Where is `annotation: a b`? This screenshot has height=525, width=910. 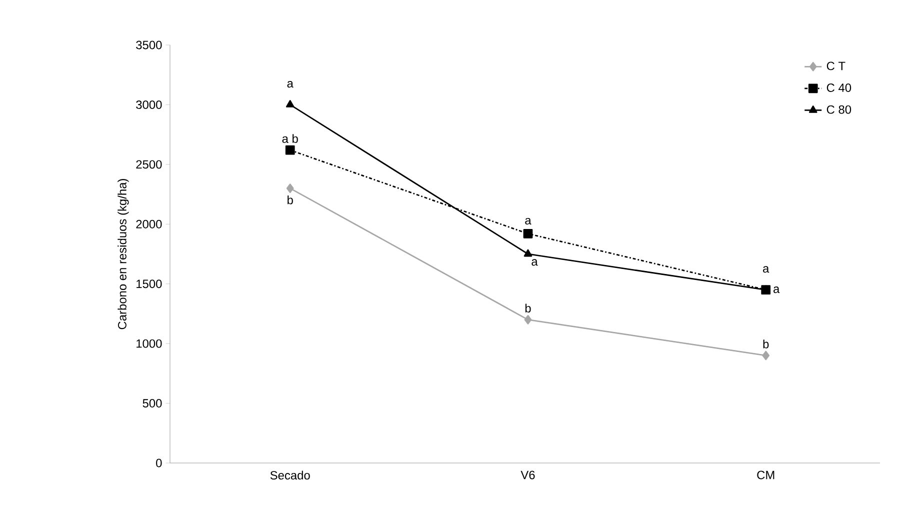 annotation: a b is located at coordinates (290, 138).